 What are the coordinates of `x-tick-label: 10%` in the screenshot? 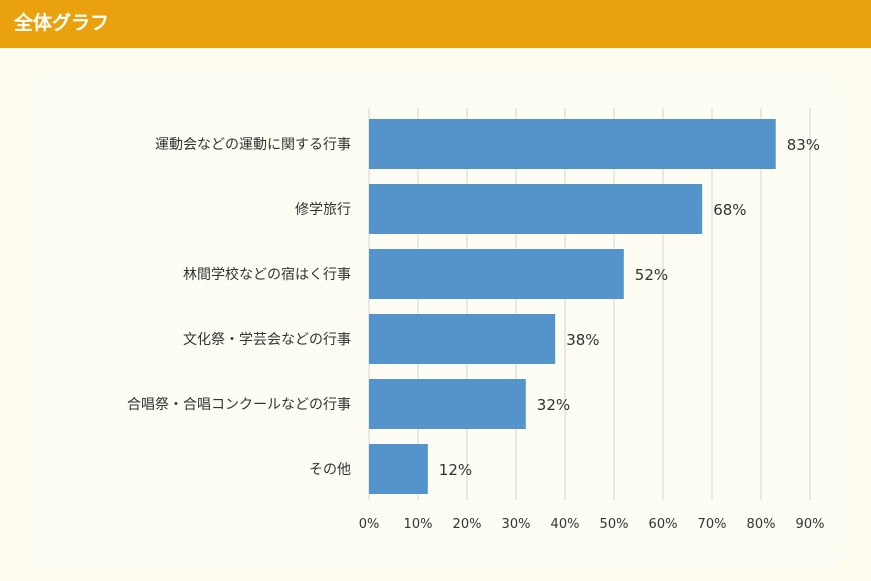 It's located at (418, 524).